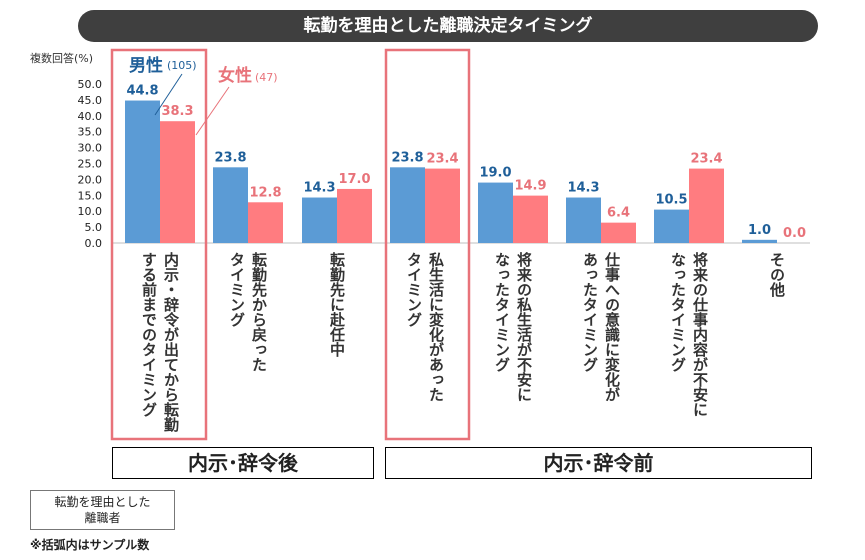 The height and width of the screenshot is (560, 865). What do you see at coordinates (598, 463) in the screenshot?
I see `group-label-before: 内示･辞令前` at bounding box center [598, 463].